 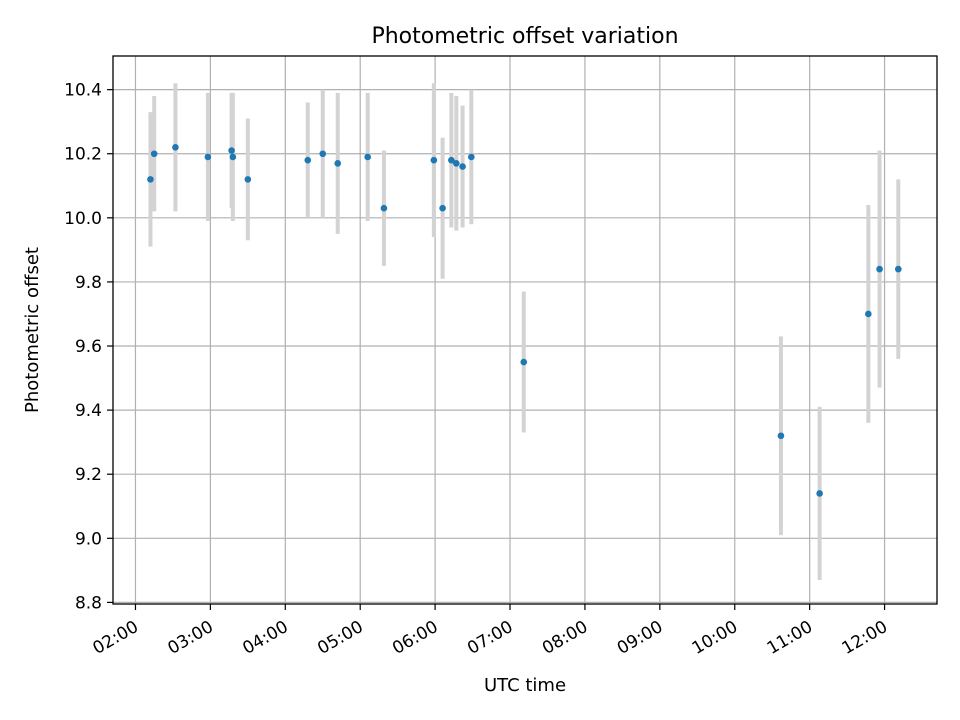 What do you see at coordinates (88, 475) in the screenshot?
I see `y-tick-label: 9.2` at bounding box center [88, 475].